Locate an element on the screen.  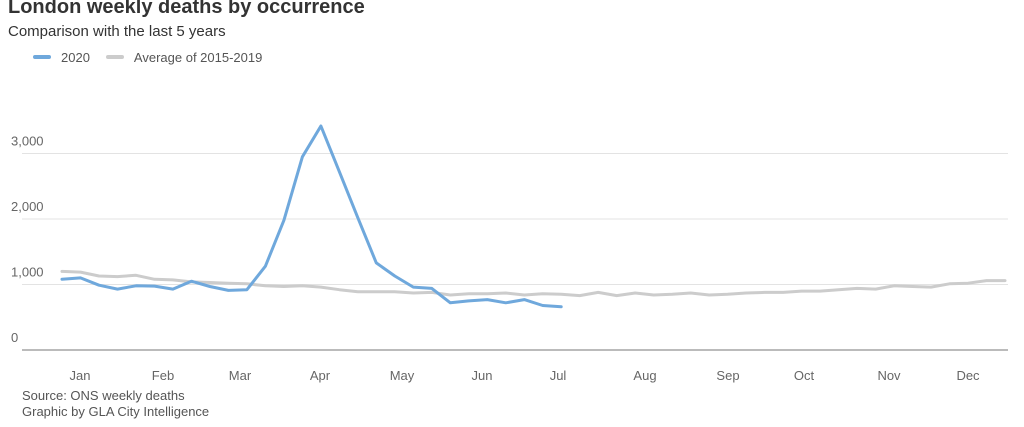
x-tick-label-jan: Jan is located at coordinates (80, 375).